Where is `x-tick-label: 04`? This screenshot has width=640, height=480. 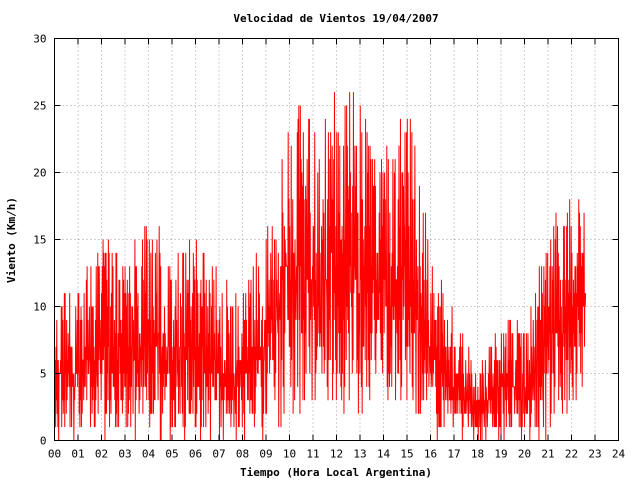
x-tick-label: 04 is located at coordinates (149, 454).